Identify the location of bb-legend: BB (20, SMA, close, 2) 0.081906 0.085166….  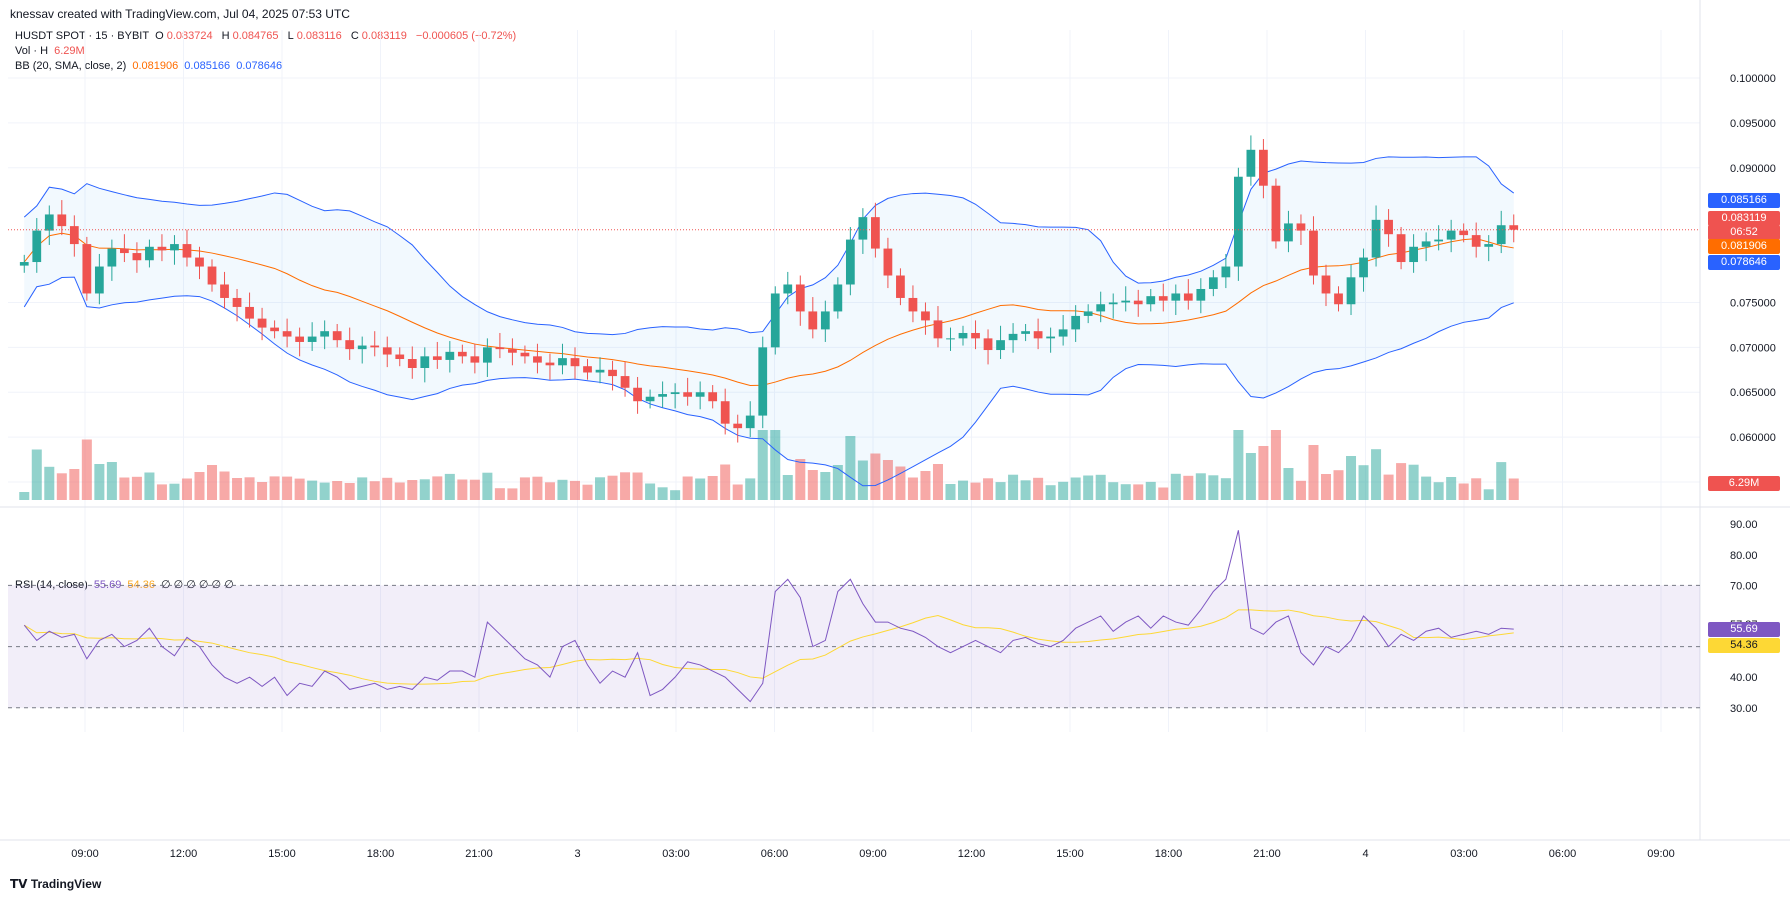
(150, 66).